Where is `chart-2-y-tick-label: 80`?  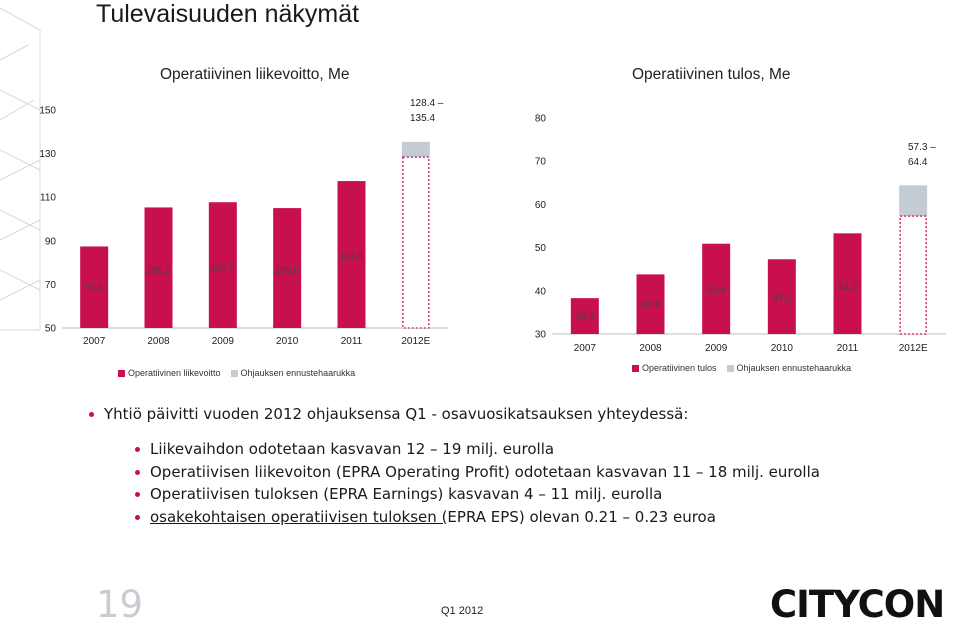
chart-2-y-tick-label: 80 is located at coordinates (541, 119).